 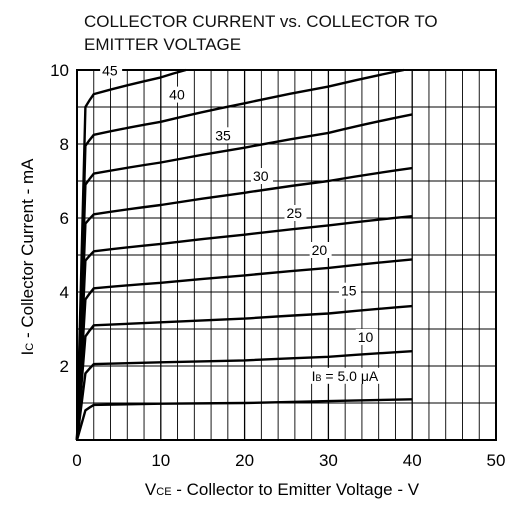 I want to click on curve-label-text: 45, so click(x=110, y=71).